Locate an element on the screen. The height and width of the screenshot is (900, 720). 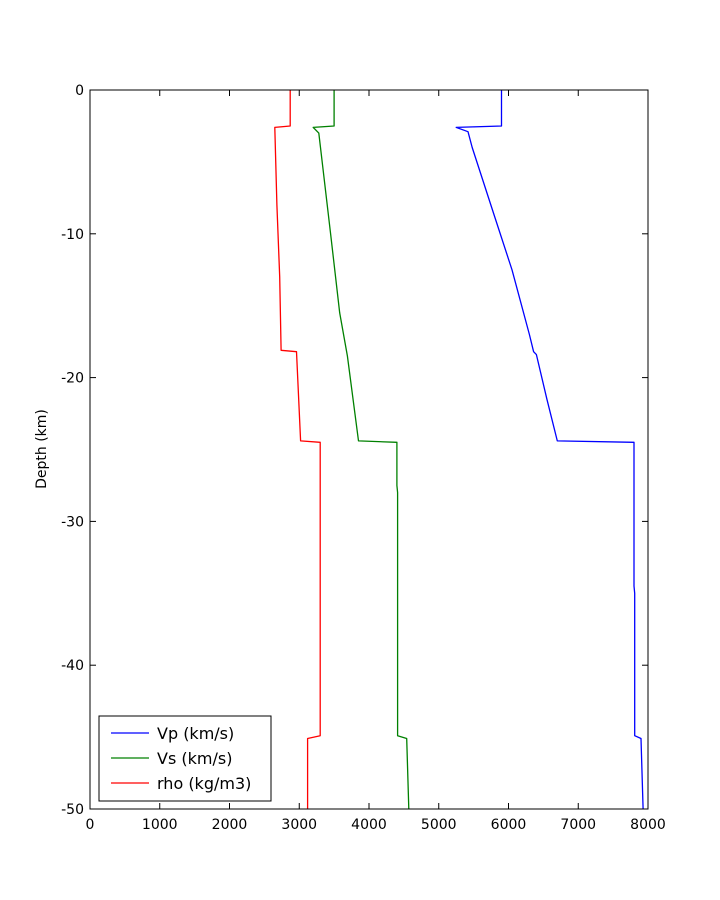
y-tick-label-2: -20 is located at coordinates (72, 379).